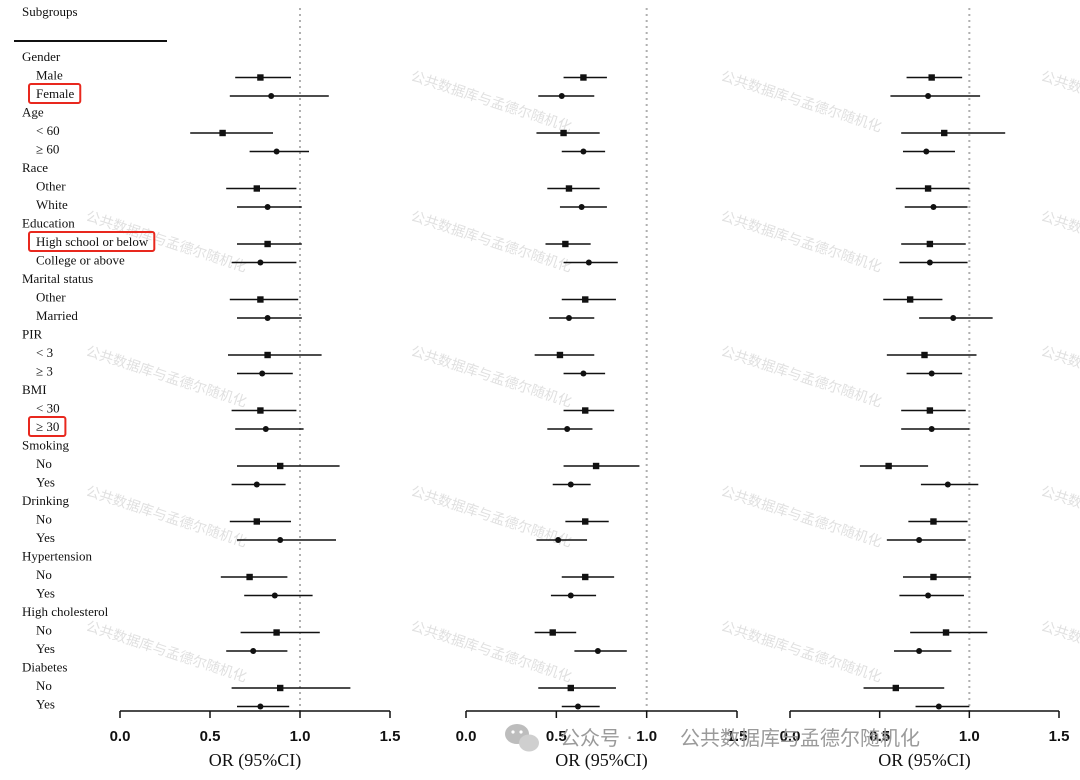  I want to click on subgroup-label: Female, so click(55, 93).